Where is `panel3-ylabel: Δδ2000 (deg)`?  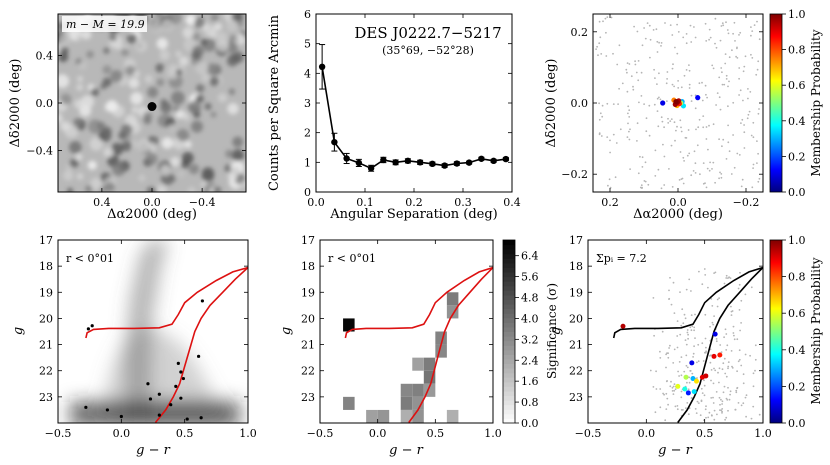 panel3-ylabel: Δδ2000 (deg) is located at coordinates (551, 103).